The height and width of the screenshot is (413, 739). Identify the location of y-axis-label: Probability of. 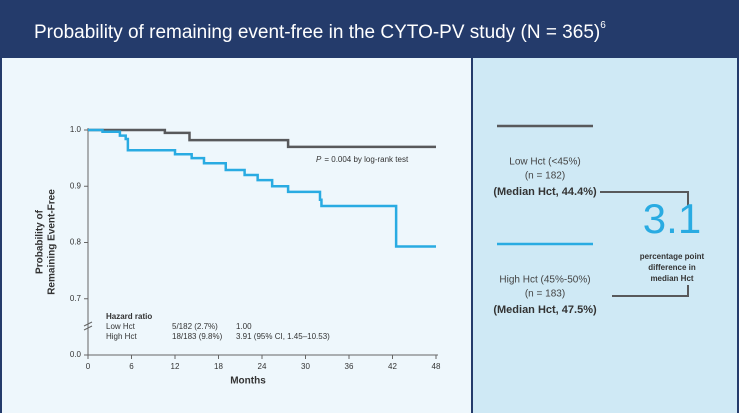
(40, 241).